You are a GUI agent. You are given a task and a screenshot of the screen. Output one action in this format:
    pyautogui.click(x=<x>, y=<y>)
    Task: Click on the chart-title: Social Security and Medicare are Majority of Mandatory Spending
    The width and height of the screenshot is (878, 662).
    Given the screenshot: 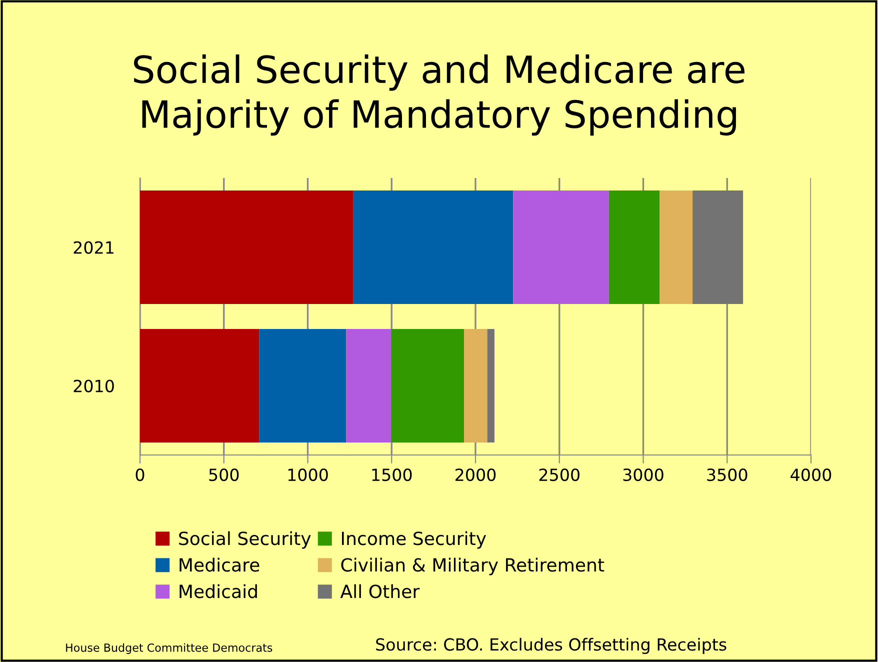 What is the action you would take?
    pyautogui.click(x=439, y=95)
    